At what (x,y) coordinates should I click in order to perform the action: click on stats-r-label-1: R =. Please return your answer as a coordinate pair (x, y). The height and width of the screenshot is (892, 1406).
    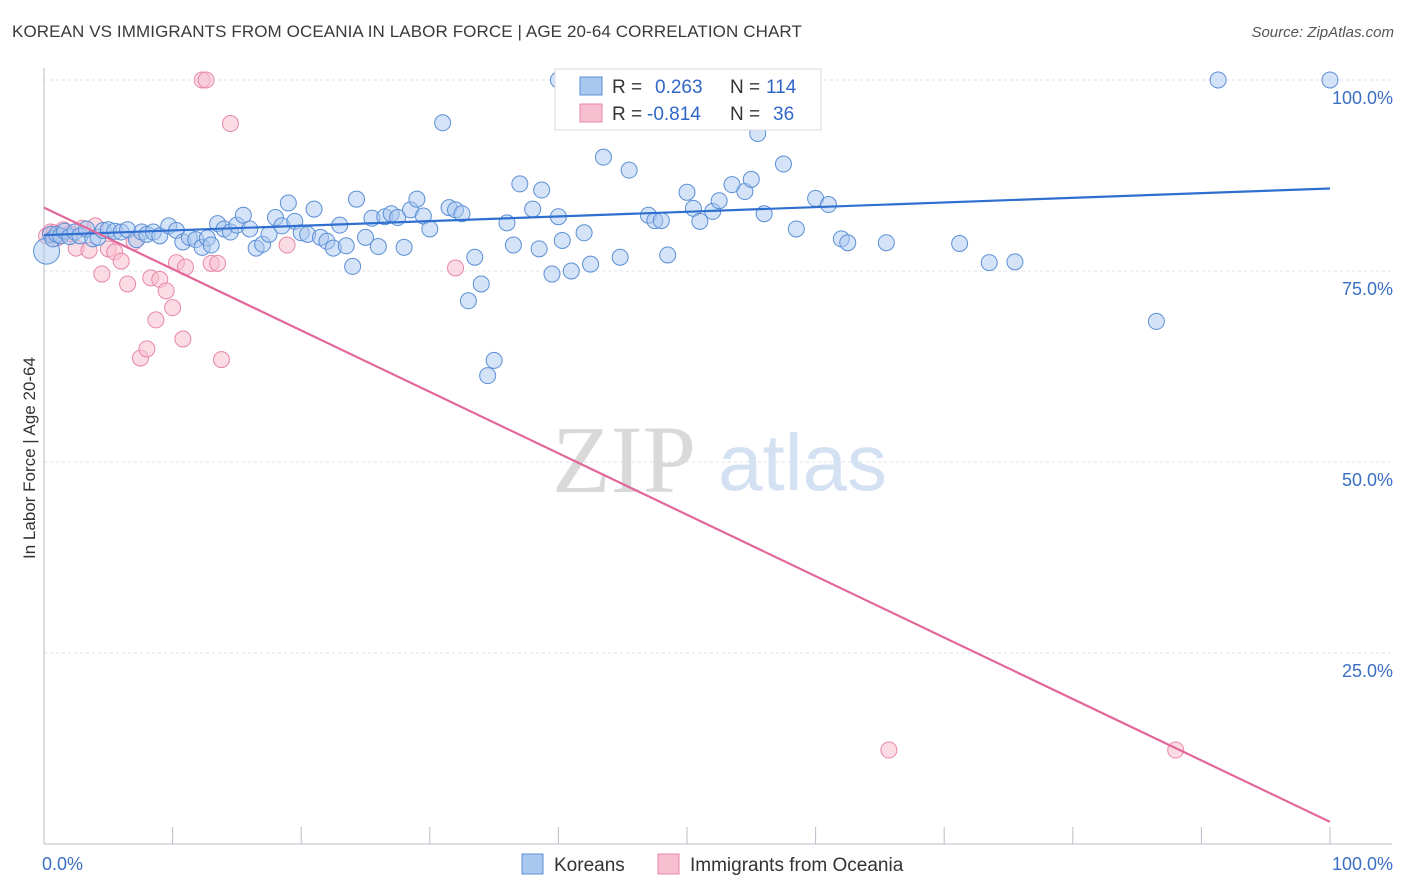
    Looking at the image, I should click on (627, 87).